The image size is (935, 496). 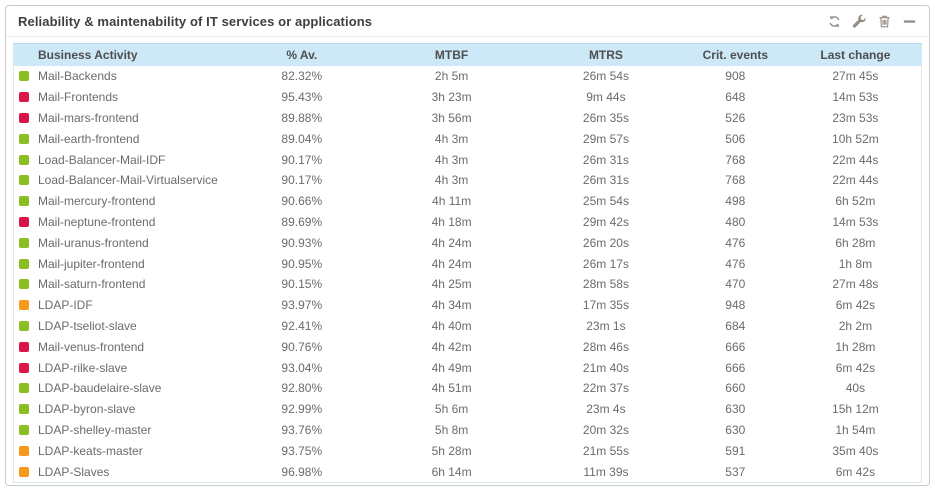 I want to click on business-activity-name: Load-Balancer-Mail-IDF, so click(x=102, y=159).